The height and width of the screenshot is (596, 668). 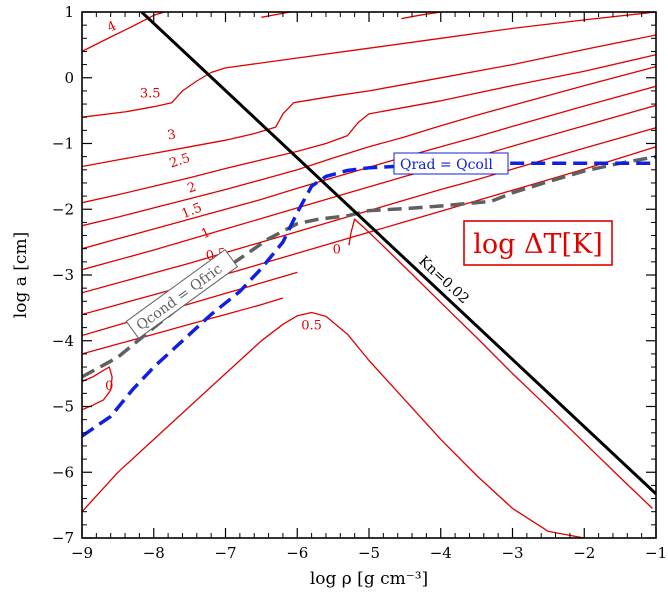 I want to click on contour-label: 2.5, so click(x=180, y=161).